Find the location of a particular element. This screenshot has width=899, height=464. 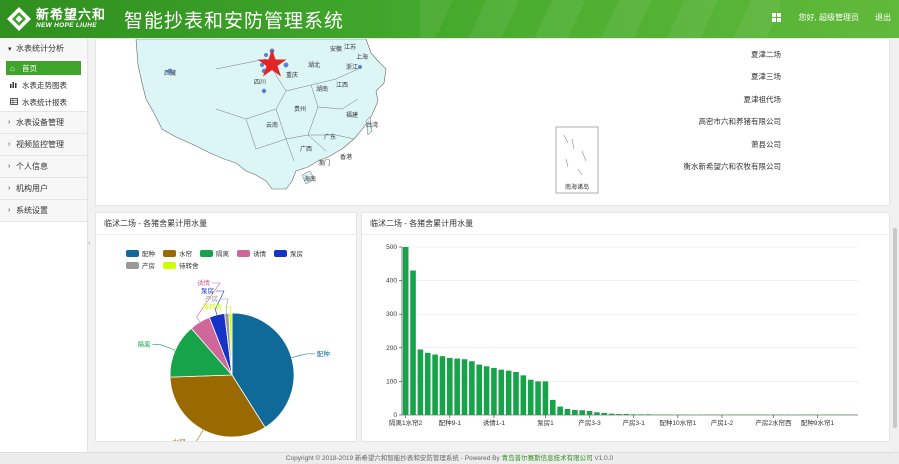

farm-item: 高密市六和养猪有限公司 is located at coordinates (740, 122).